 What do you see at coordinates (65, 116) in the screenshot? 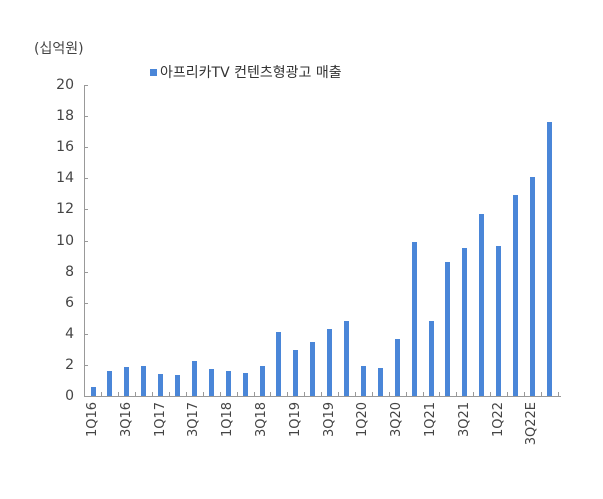
I see `y-tick-label: 18` at bounding box center [65, 116].